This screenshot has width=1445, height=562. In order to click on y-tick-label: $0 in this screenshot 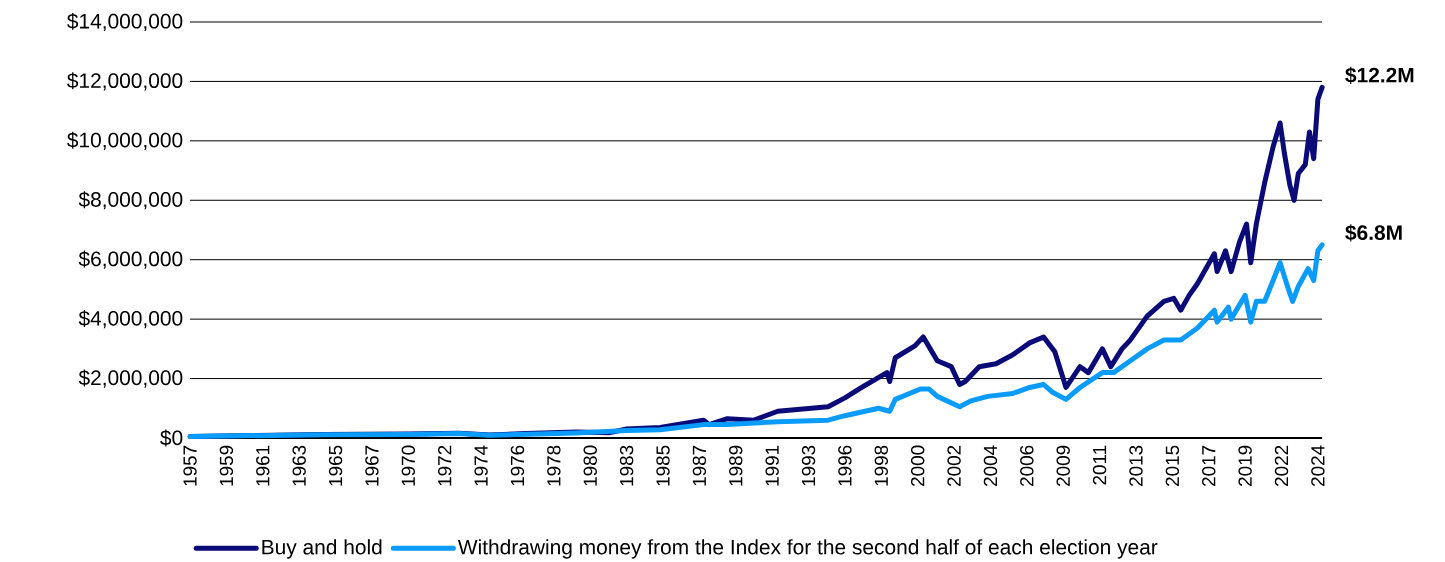, I will do `click(171, 438)`.